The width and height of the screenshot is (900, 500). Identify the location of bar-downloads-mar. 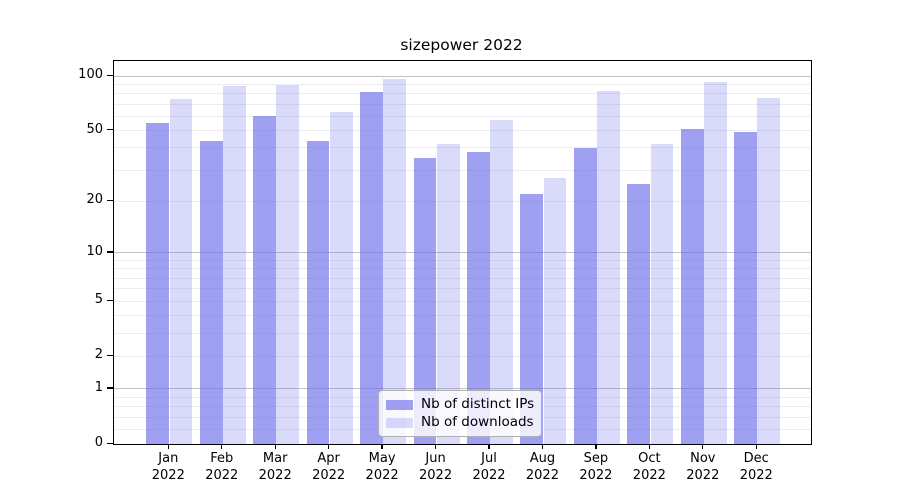
(288, 264).